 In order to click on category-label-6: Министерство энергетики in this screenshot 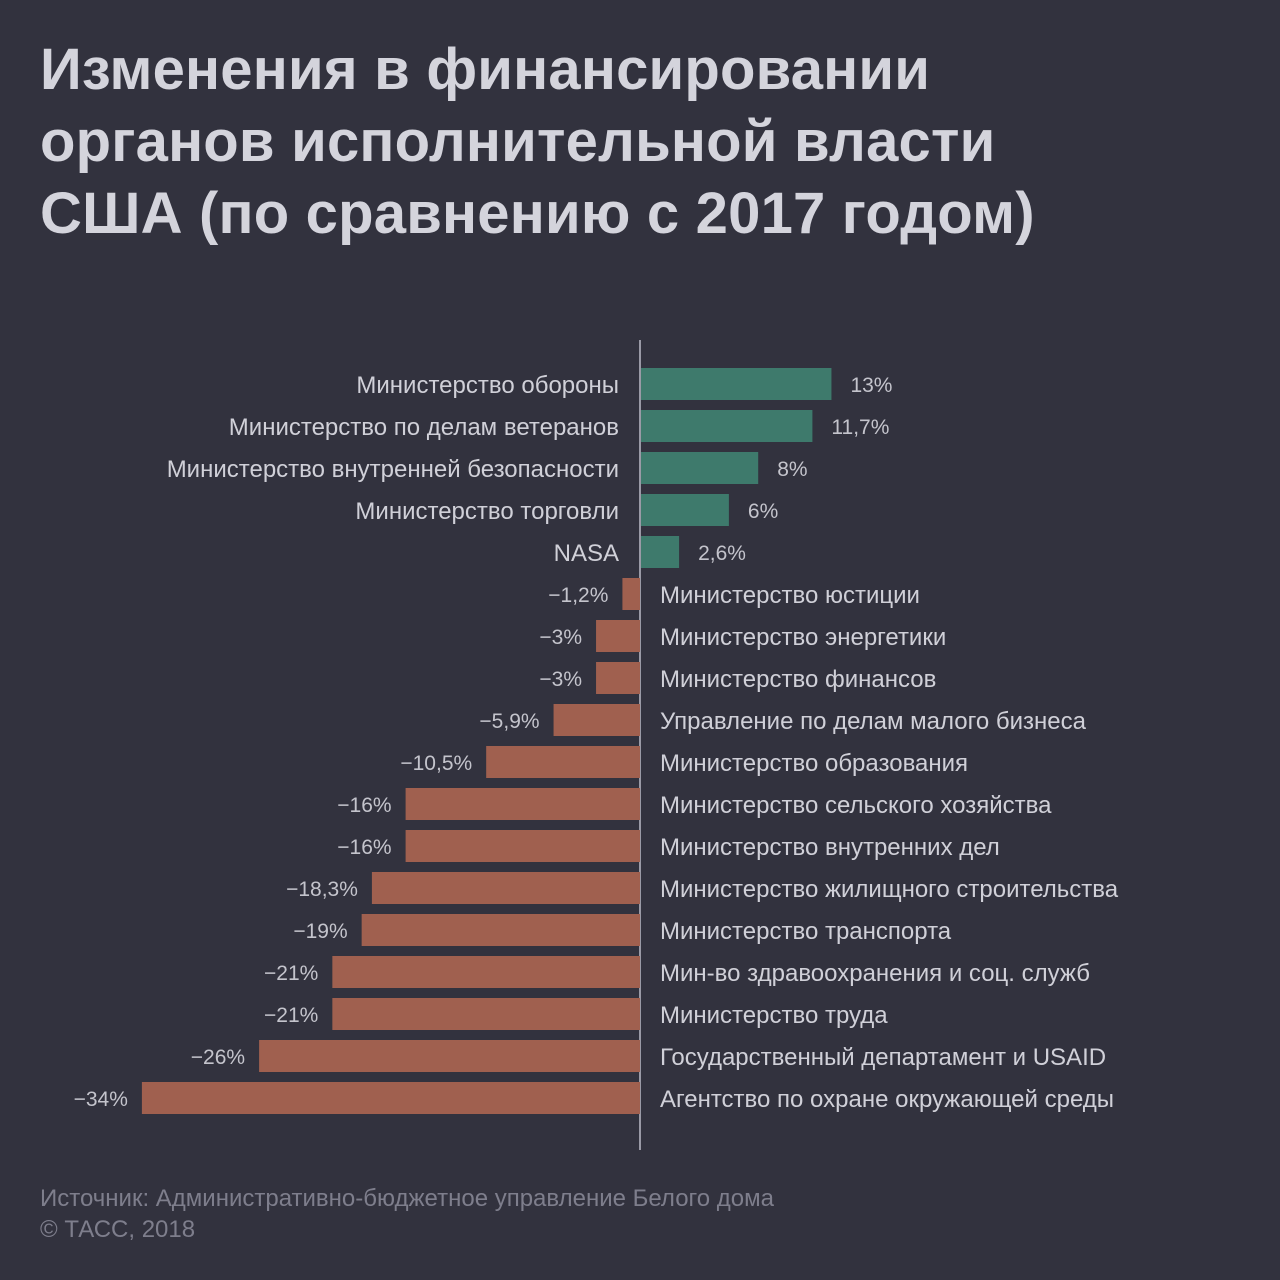, I will do `click(803, 637)`.